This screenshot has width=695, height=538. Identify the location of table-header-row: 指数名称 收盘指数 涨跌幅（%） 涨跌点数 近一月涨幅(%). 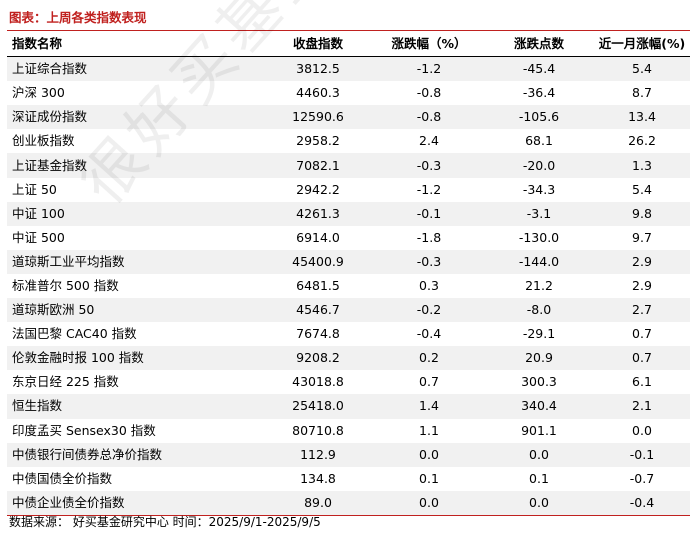
(348, 45).